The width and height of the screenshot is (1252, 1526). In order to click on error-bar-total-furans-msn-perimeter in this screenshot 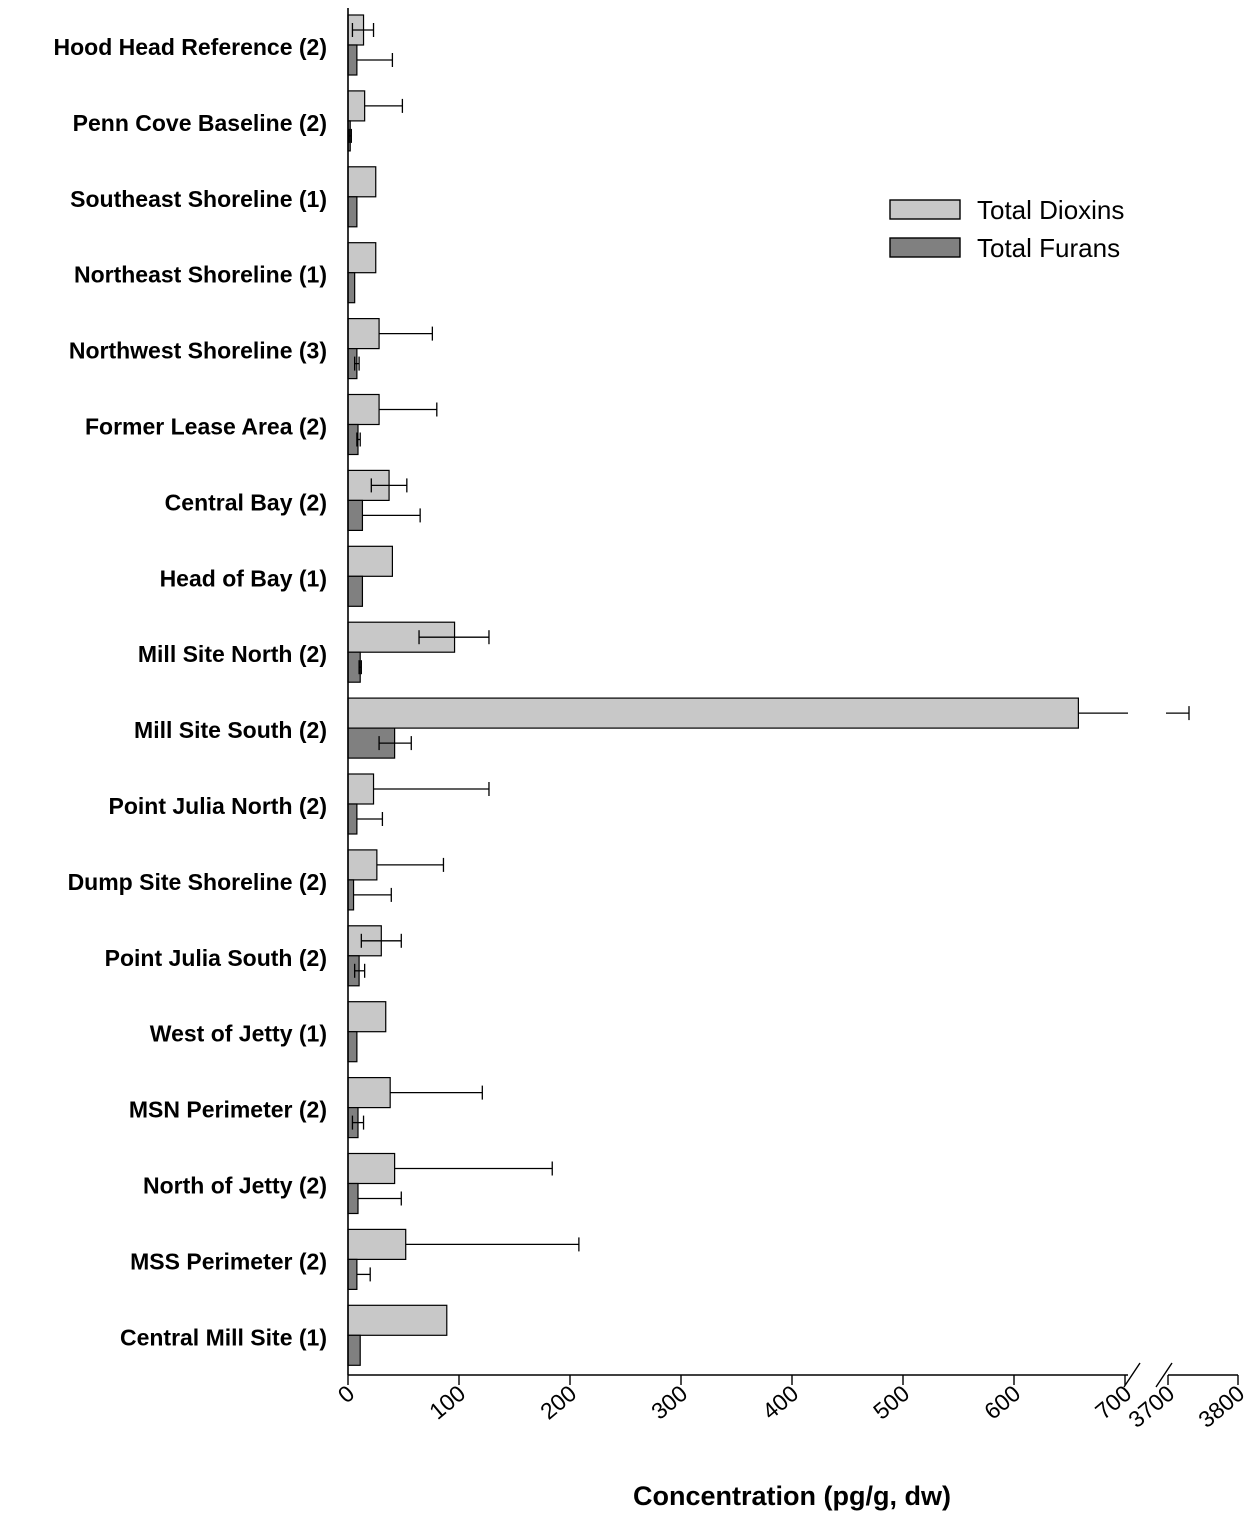, I will do `click(358, 1122)`.